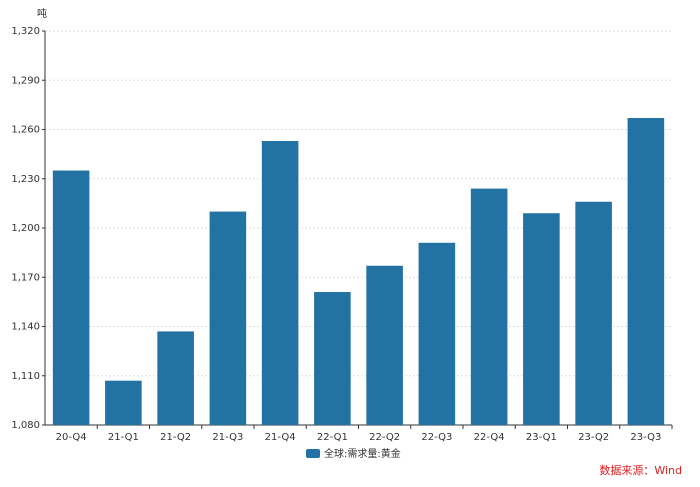 Image resolution: width=700 pixels, height=487 pixels. Describe the element at coordinates (25, 376) in the screenshot. I see `y-tick-label: 1,110` at that location.